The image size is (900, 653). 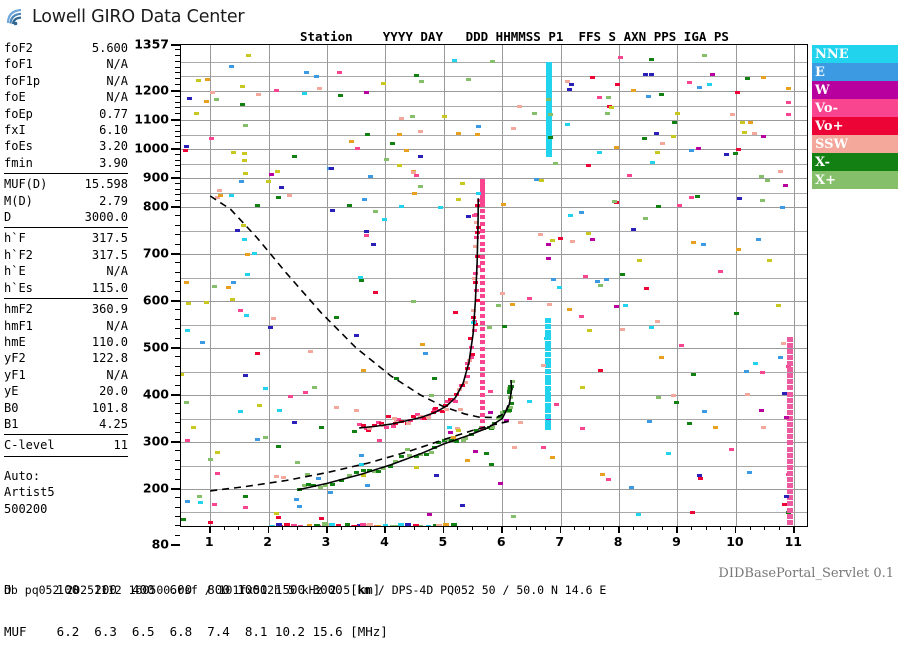 What do you see at coordinates (386, 285) in the screenshot?
I see `vertical-gridline` at bounding box center [386, 285].